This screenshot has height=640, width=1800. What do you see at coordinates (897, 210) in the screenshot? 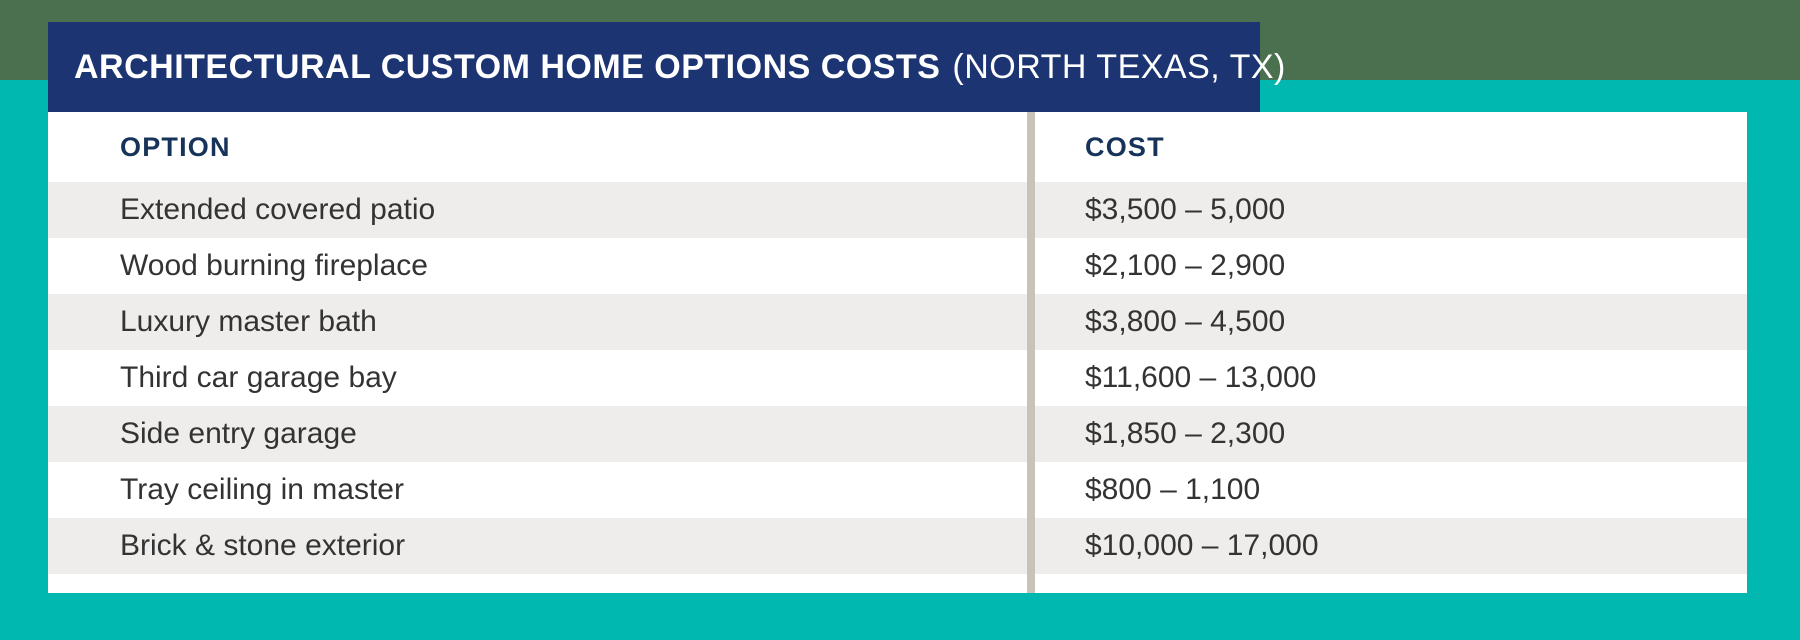
I see `table-row: Extended covered patio $3,500 – 5,000` at bounding box center [897, 210].